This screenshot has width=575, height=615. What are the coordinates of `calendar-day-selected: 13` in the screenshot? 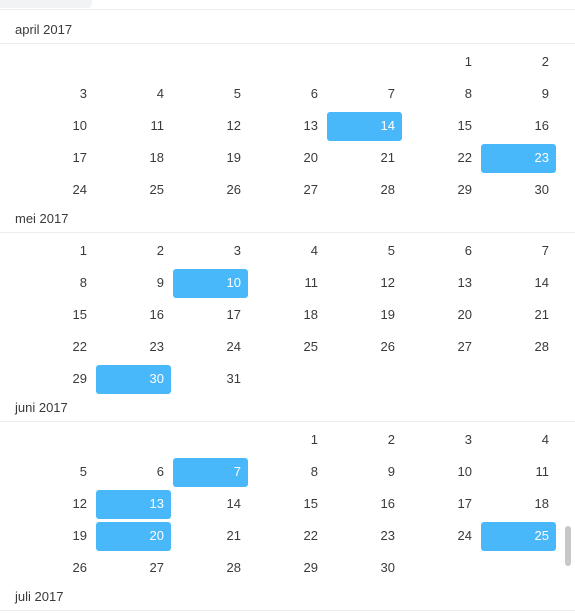 It's located at (156, 503).